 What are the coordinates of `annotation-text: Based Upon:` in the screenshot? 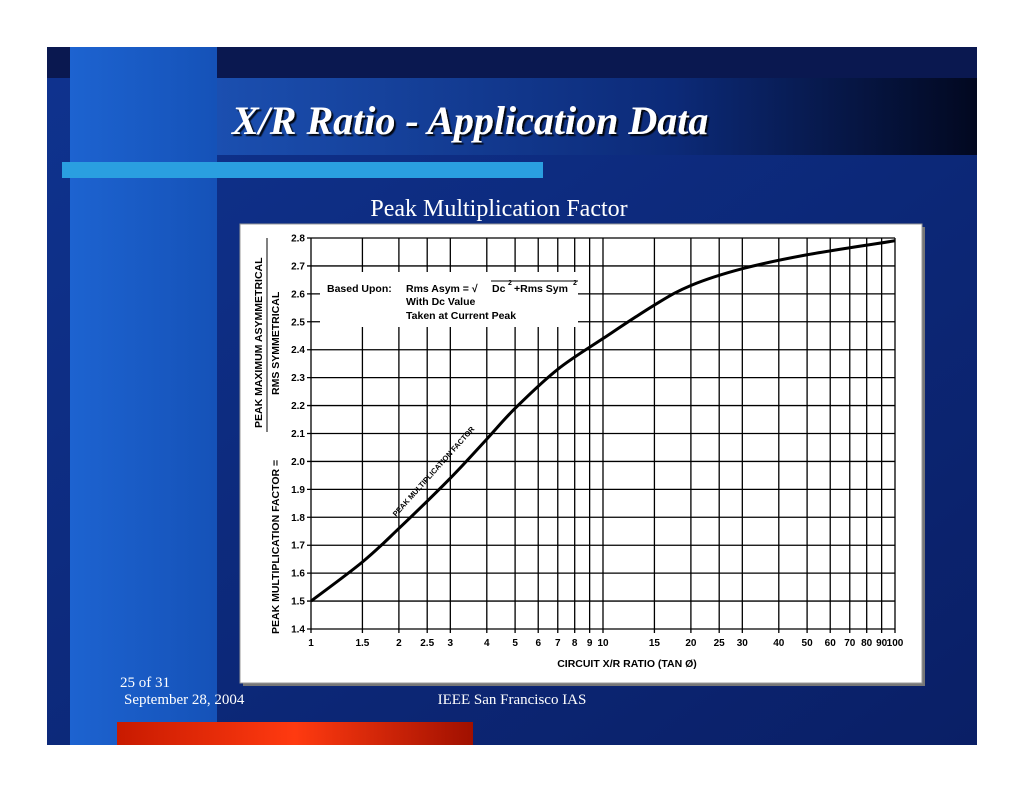 It's located at (359, 289).